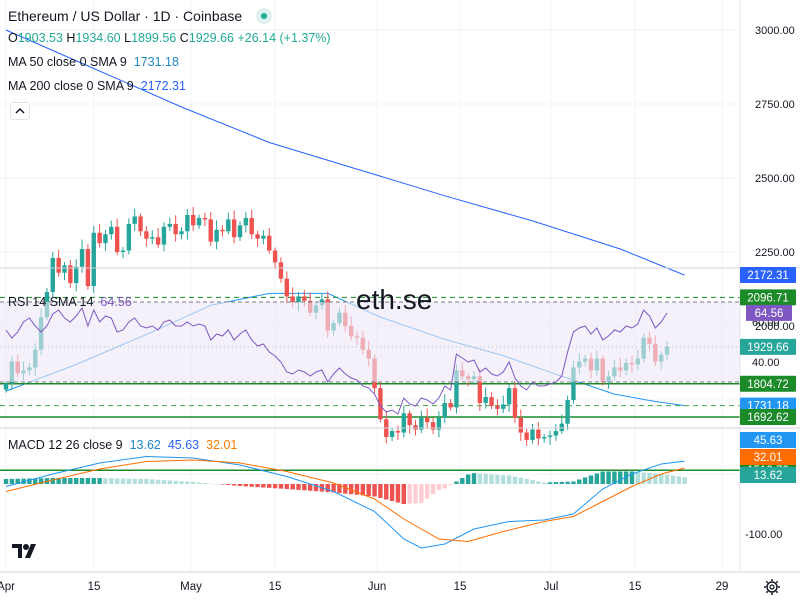 The width and height of the screenshot is (800, 600). Describe the element at coordinates (145, 445) in the screenshot. I see `macd-hist-value: 13.62` at that location.